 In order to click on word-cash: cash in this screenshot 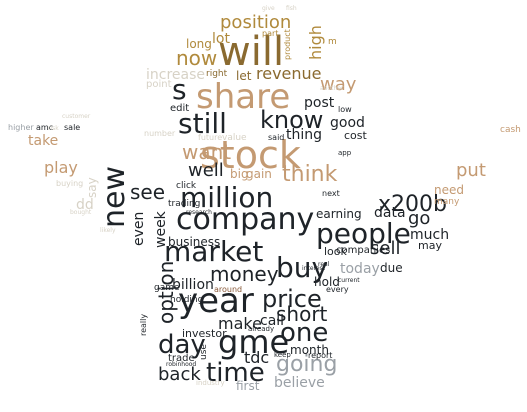, I will do `click(510, 130)`.